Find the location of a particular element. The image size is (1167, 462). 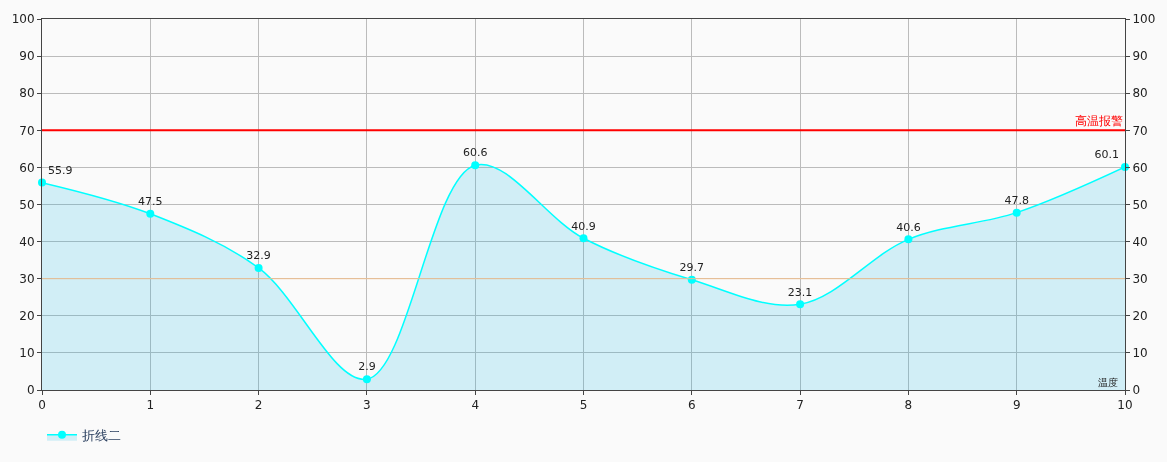

data-label: 47.8 is located at coordinates (1016, 200).